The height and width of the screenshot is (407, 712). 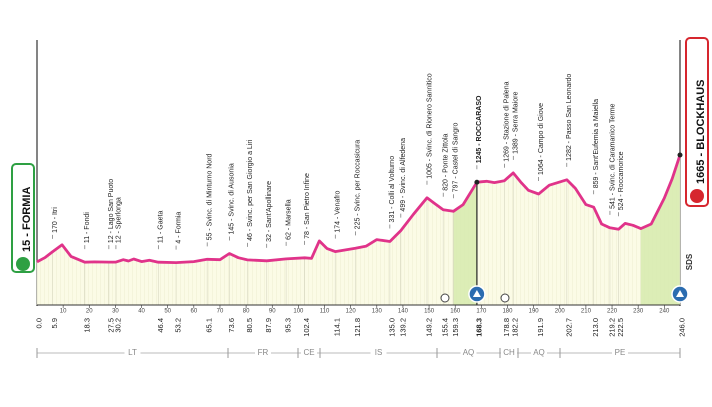 What do you see at coordinates (391, 327) in the screenshot?
I see `km-label: 135.0` at bounding box center [391, 327].